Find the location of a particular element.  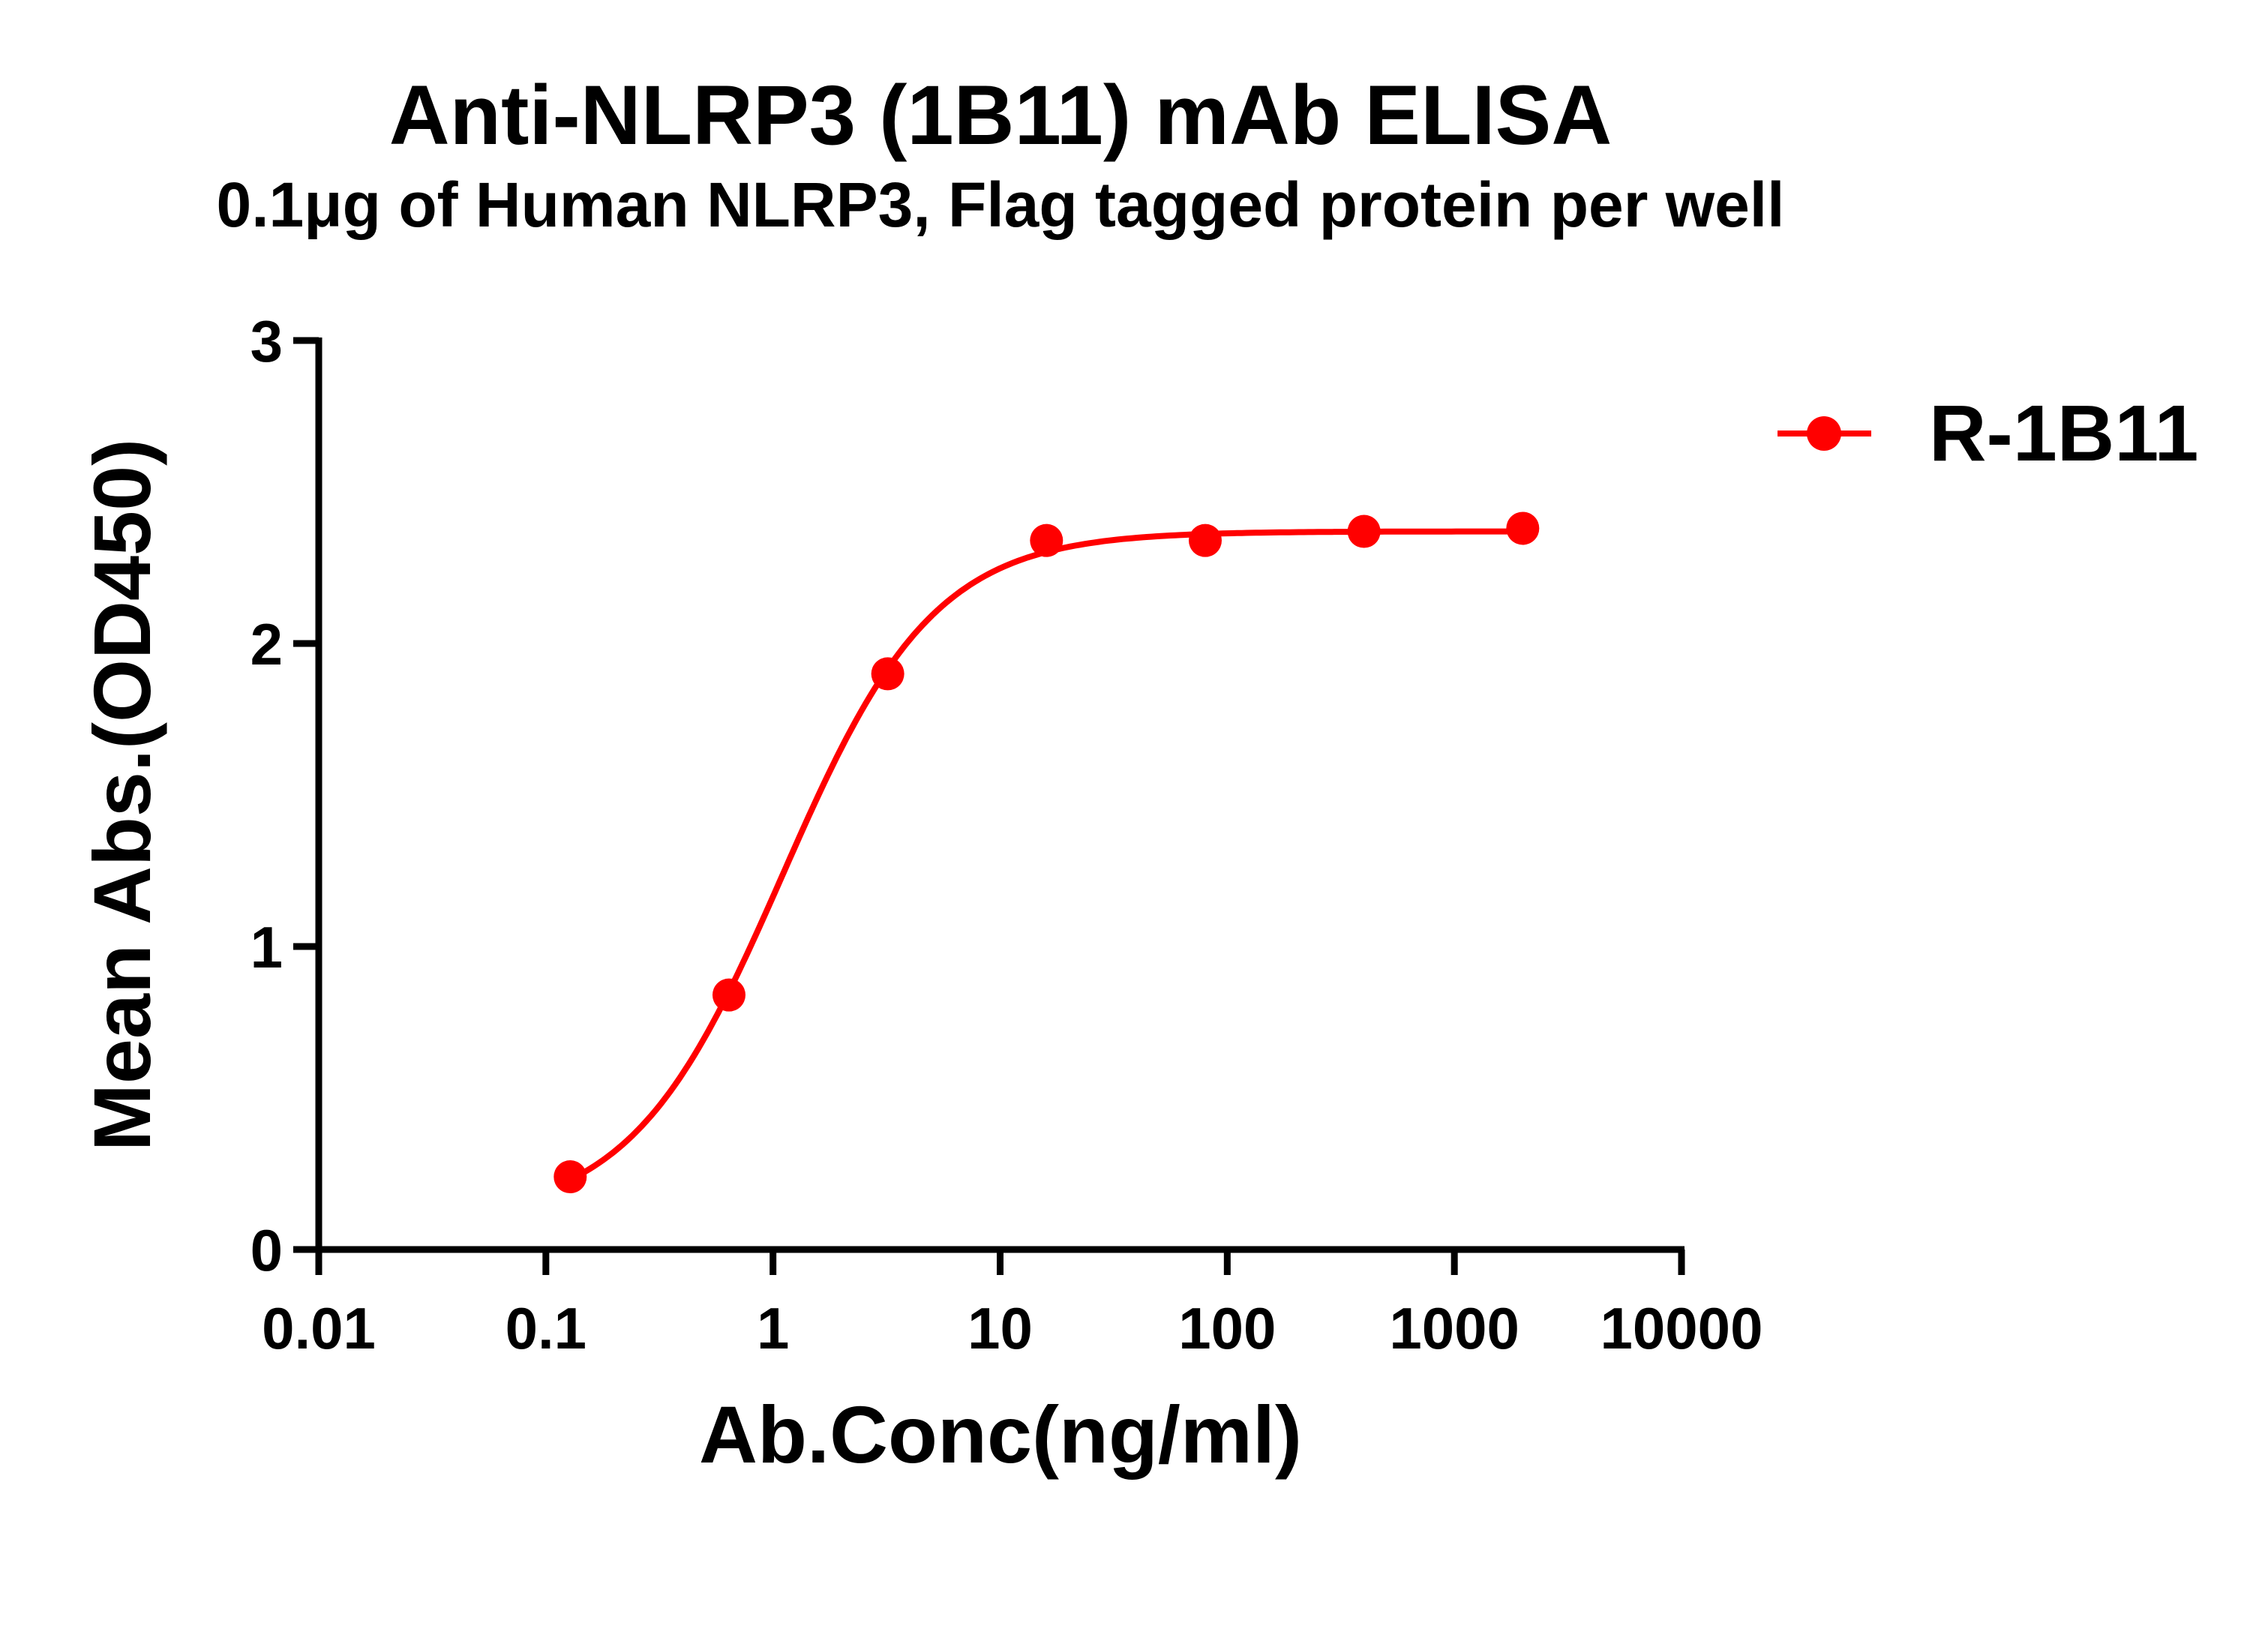

x-tick-label: 1000 is located at coordinates (1454, 1328).